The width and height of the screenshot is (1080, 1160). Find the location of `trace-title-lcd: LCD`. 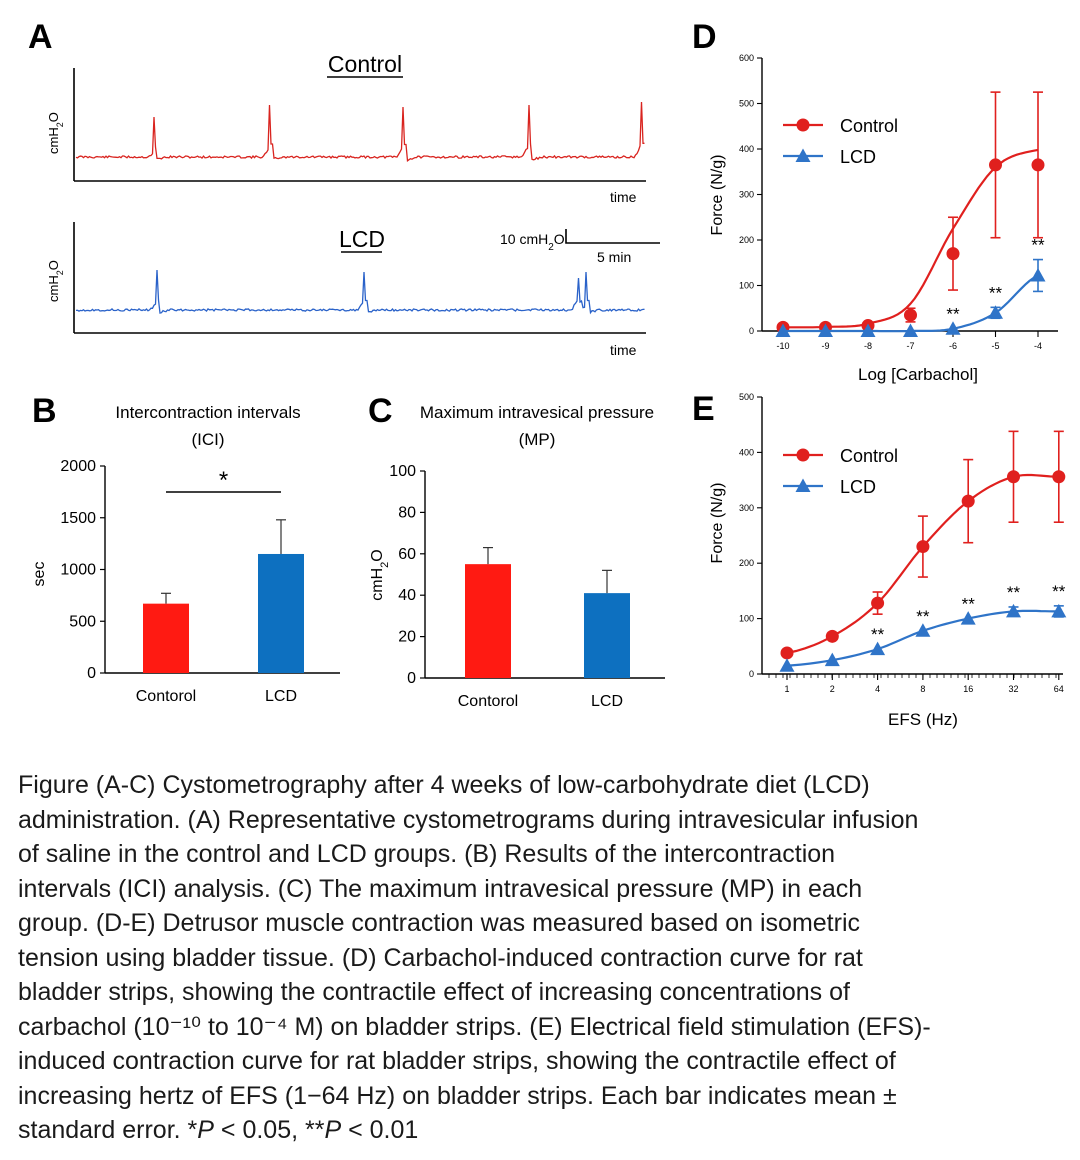

trace-title-lcd: LCD is located at coordinates (362, 239).